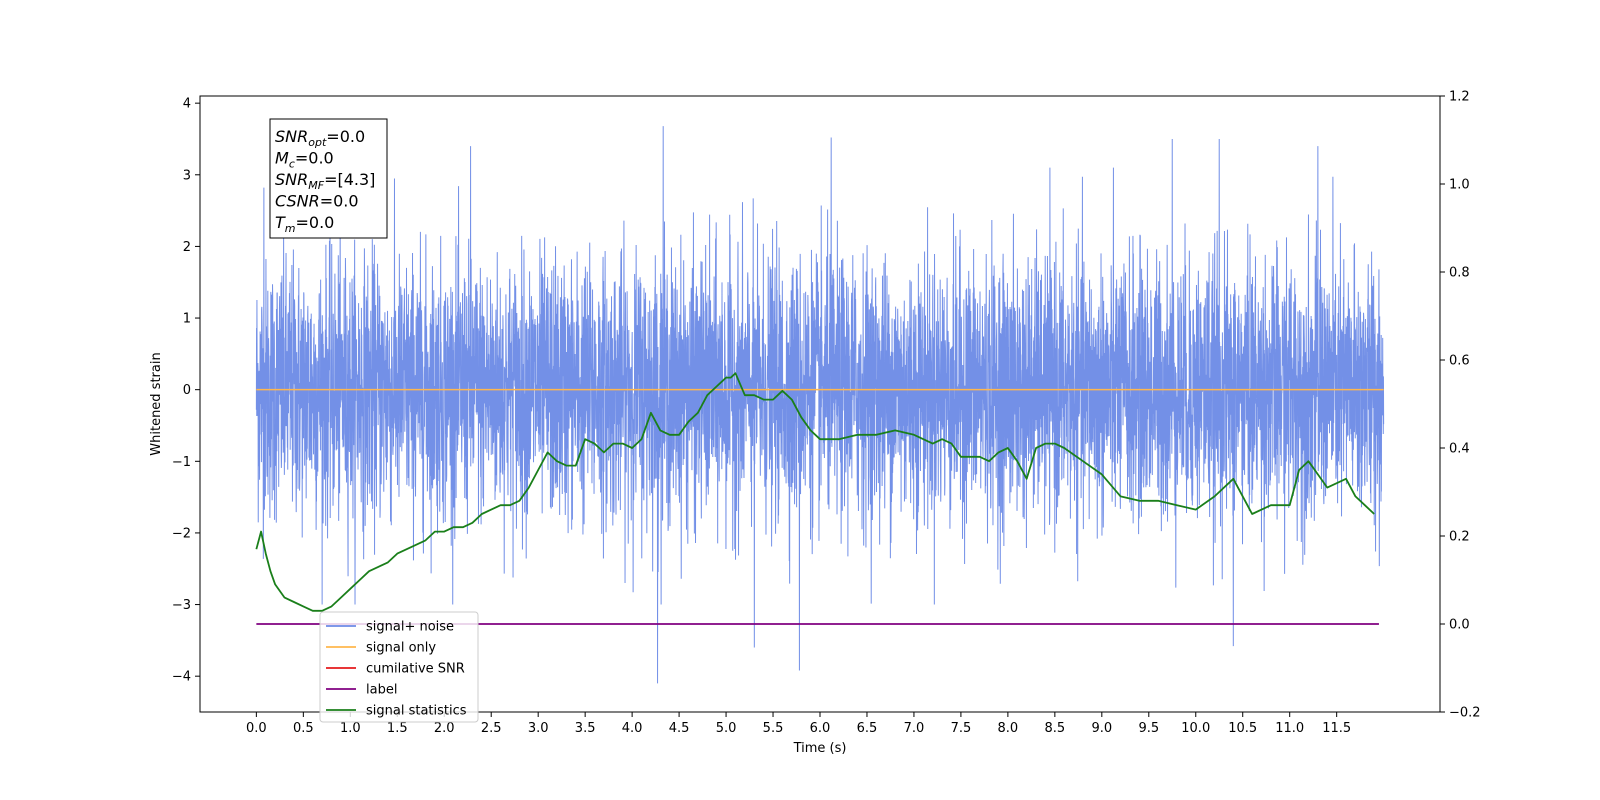  Describe the element at coordinates (410, 627) in the screenshot. I see `legend-label: signal+ noise` at that location.